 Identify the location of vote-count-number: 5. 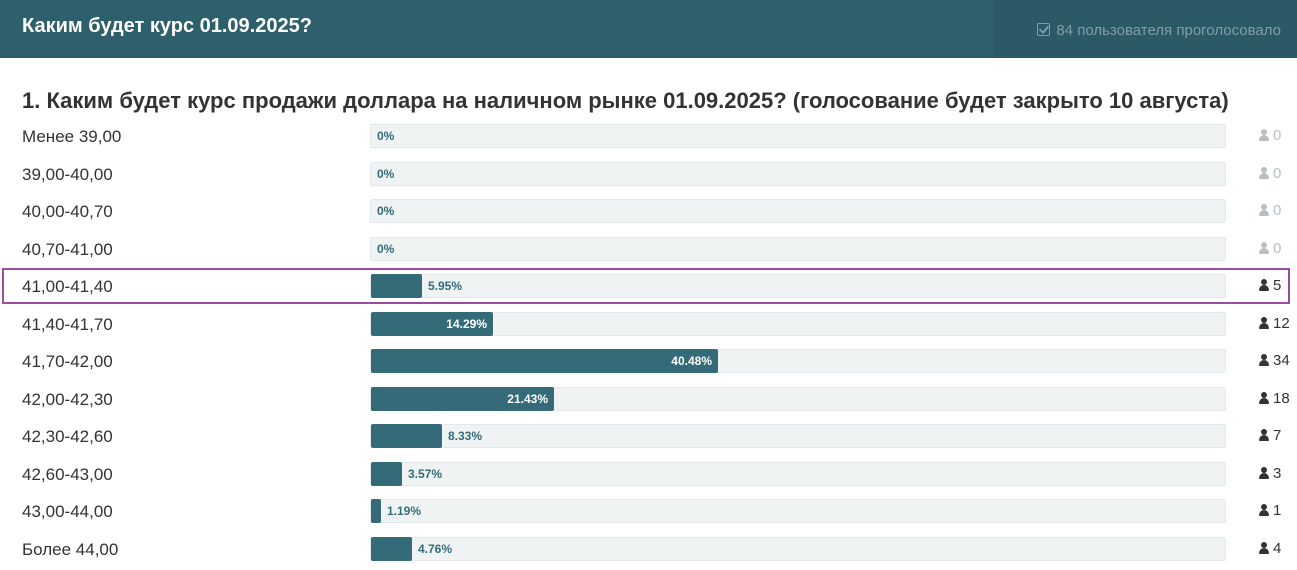
(1277, 285).